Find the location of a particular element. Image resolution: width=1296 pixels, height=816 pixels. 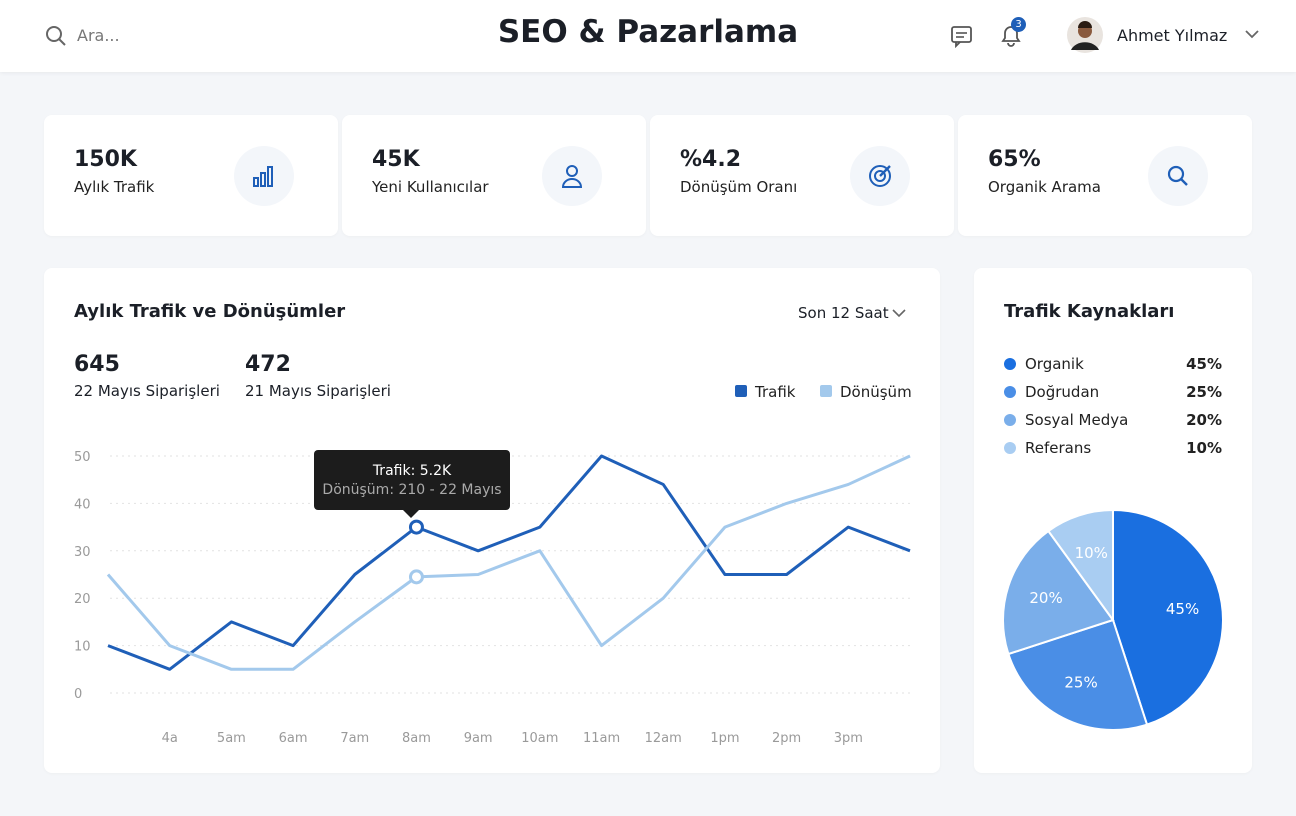

stat-value: 472 is located at coordinates (268, 364).